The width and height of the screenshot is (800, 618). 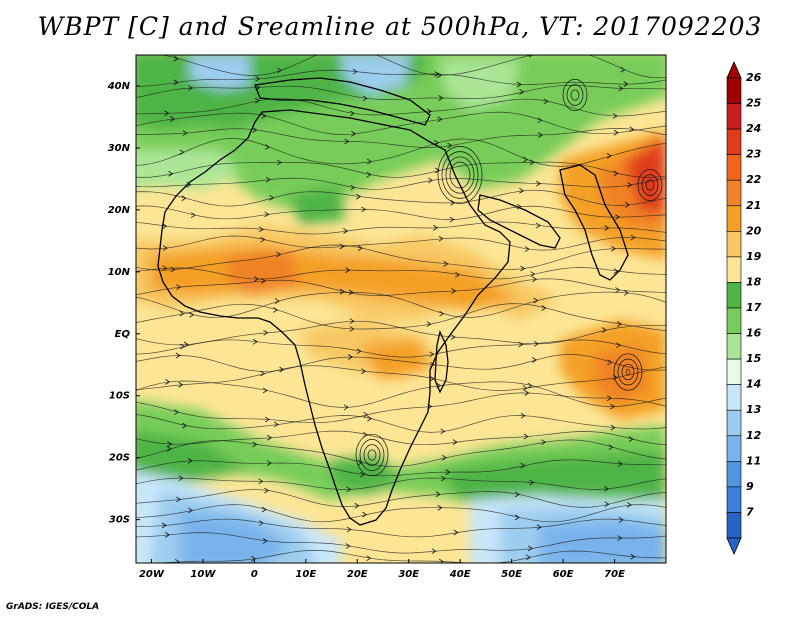 I want to click on colorbar-bottom-arrow, so click(x=734, y=546).